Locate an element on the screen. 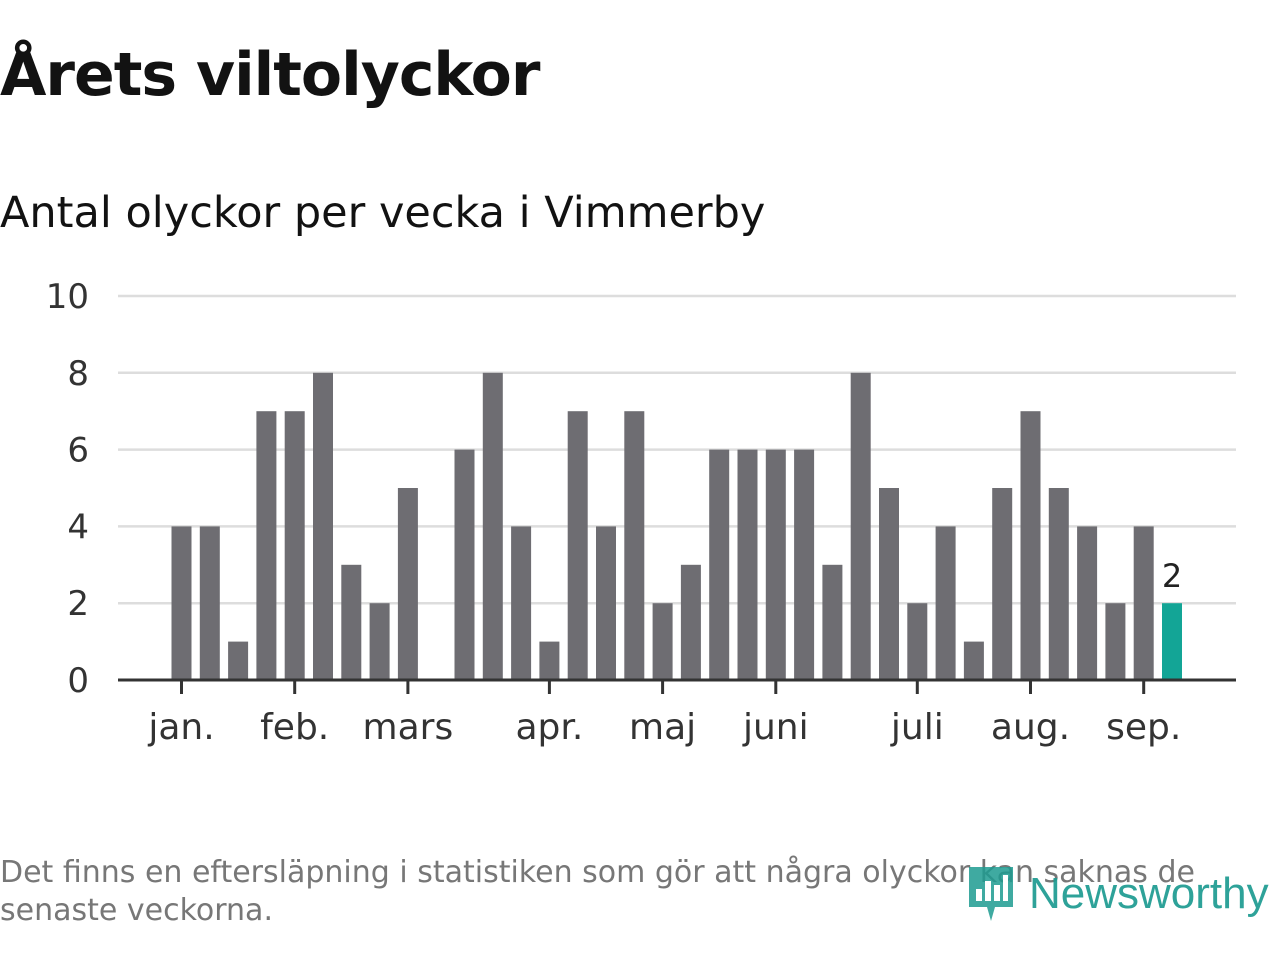  highlighted-bar is located at coordinates (1172, 641).